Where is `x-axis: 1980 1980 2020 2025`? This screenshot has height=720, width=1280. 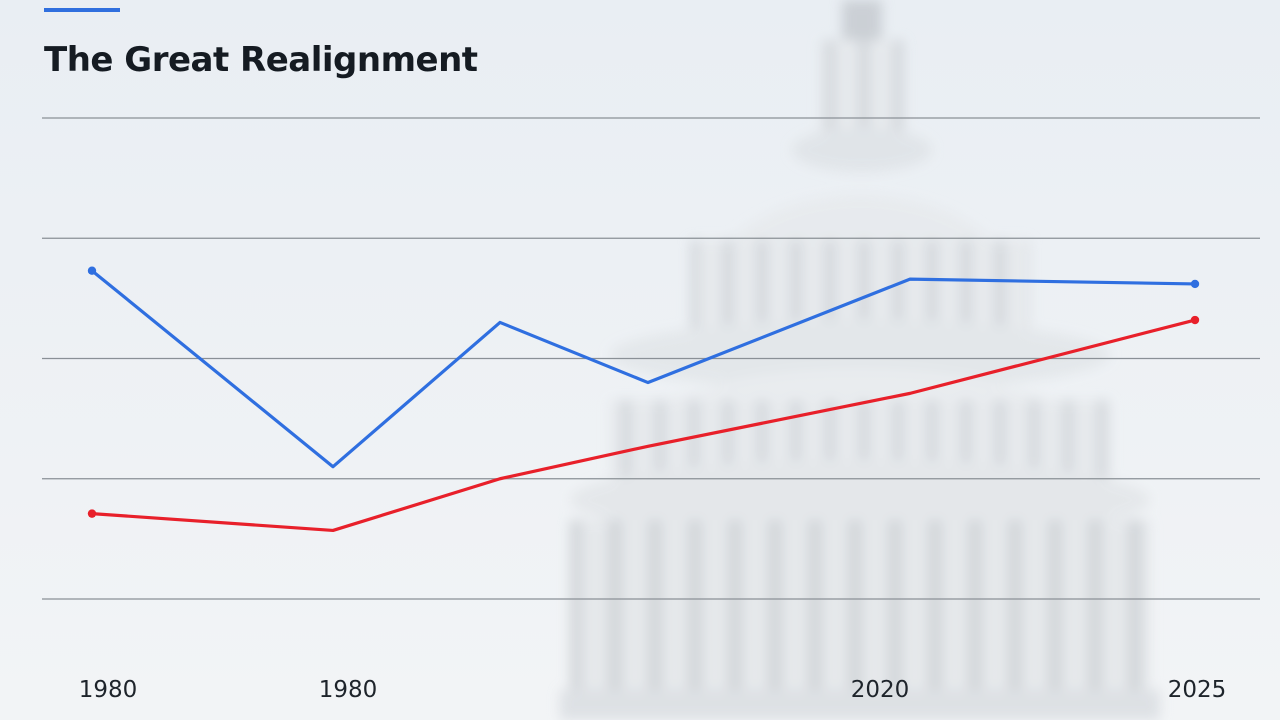
x-axis: 1980 1980 2020 2025 is located at coordinates (653, 690).